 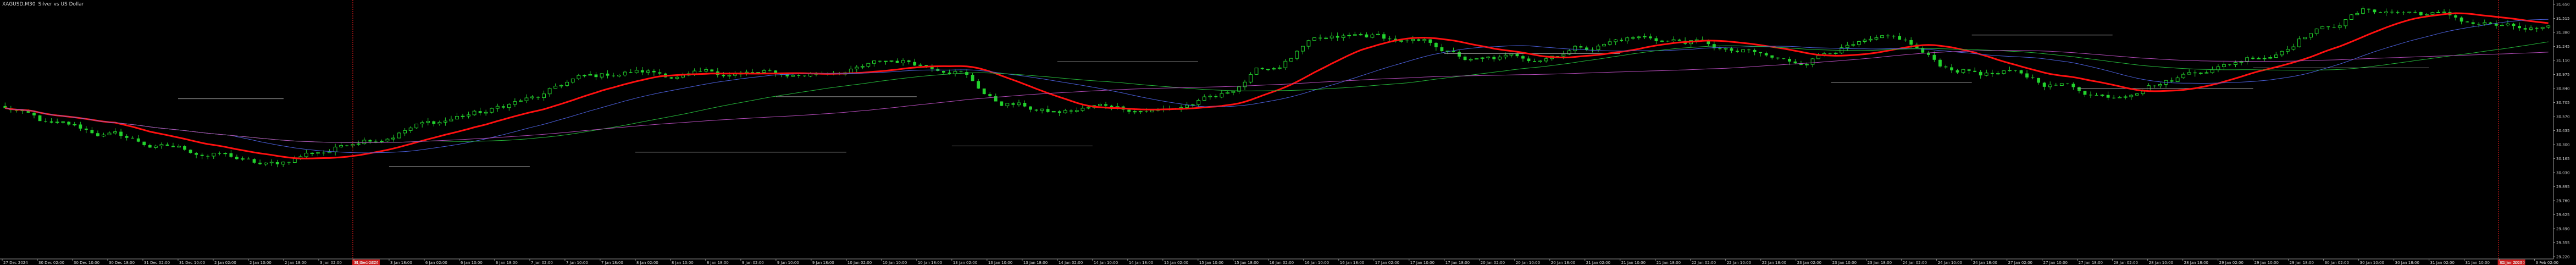 I want to click on time-tick-label: 16 Jan 18:00, so click(x=1352, y=263).